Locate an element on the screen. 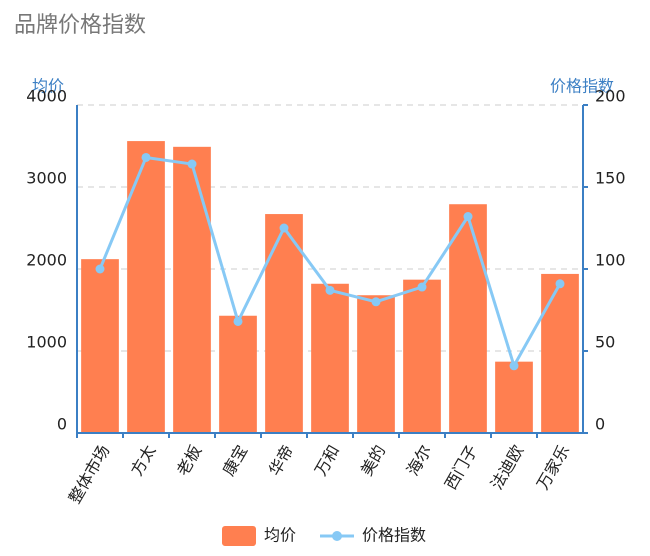  y2-tick-label: 100 is located at coordinates (610, 260).